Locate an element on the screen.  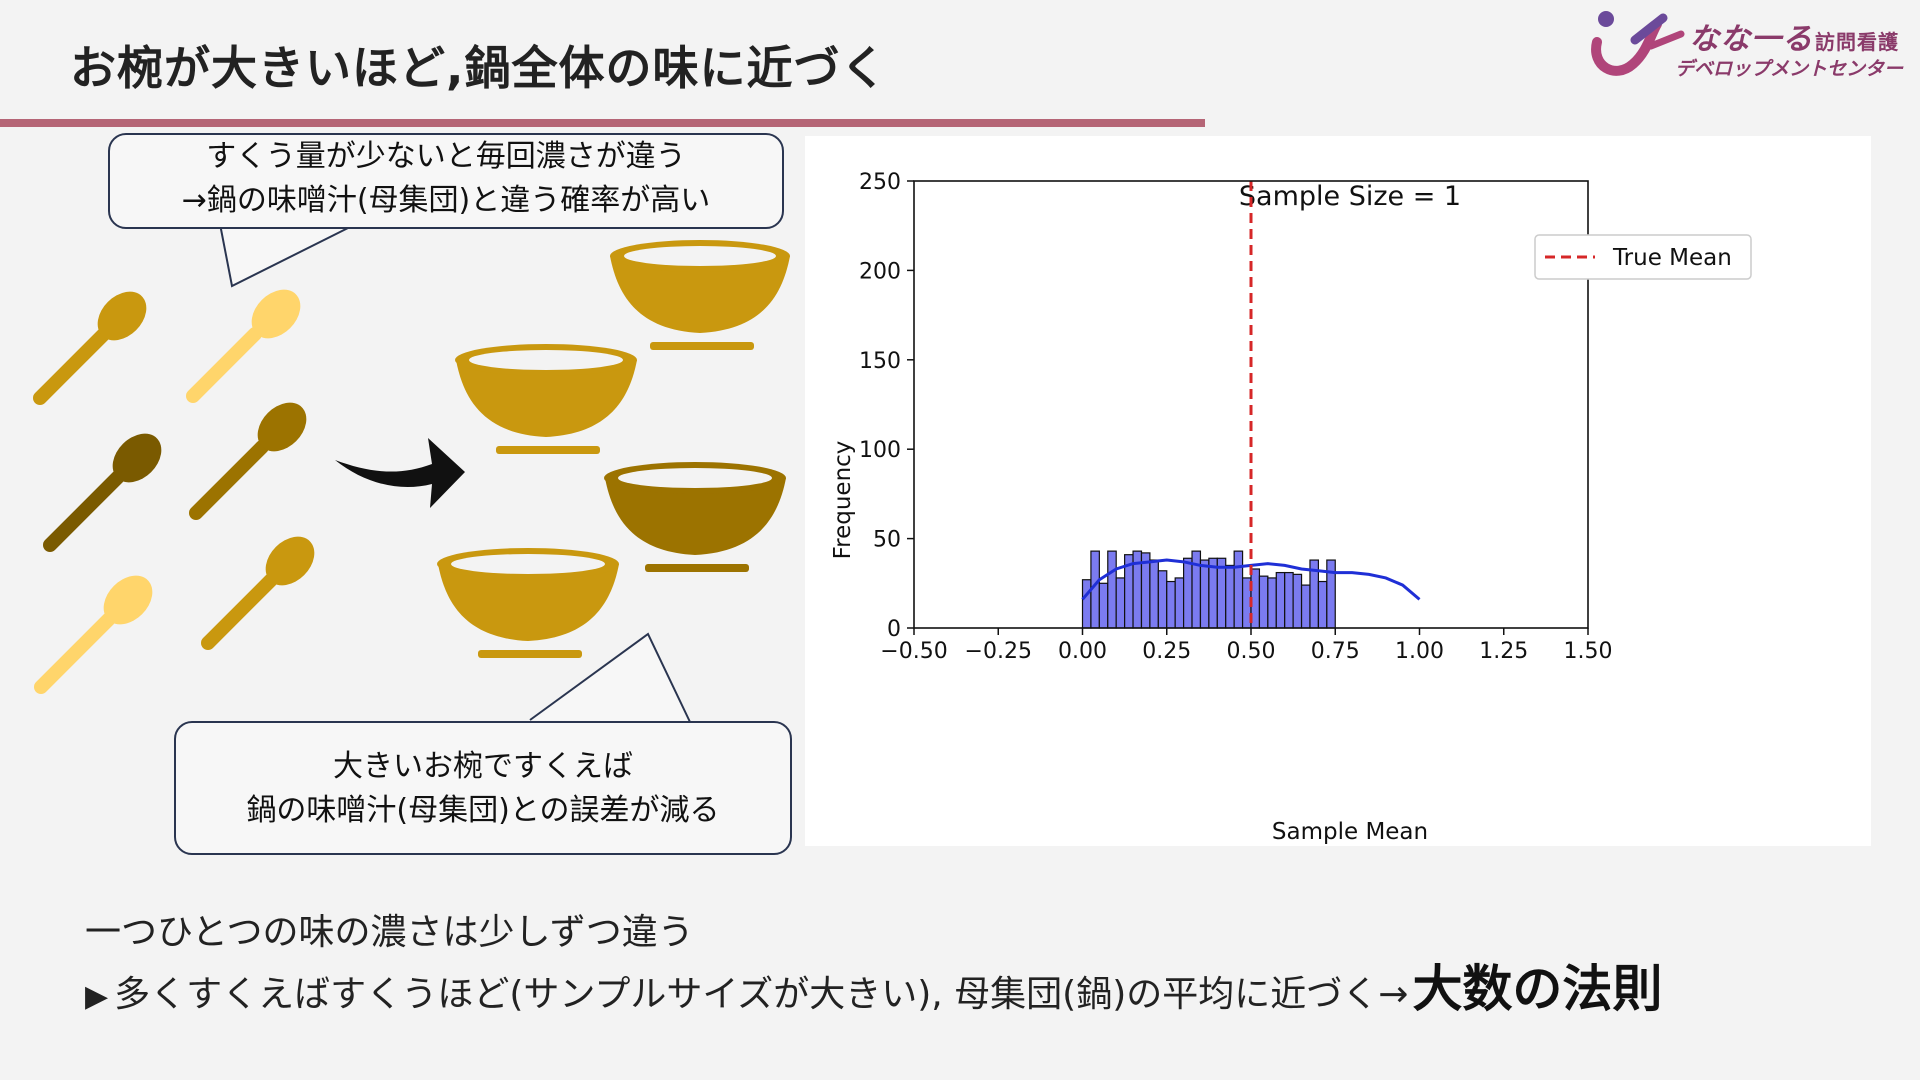
callout-small-scoop: すくう量が少ないと毎回濃さが違う →鍋の味噌汁(母集団)と違う確率が高い is located at coordinates (446, 181).